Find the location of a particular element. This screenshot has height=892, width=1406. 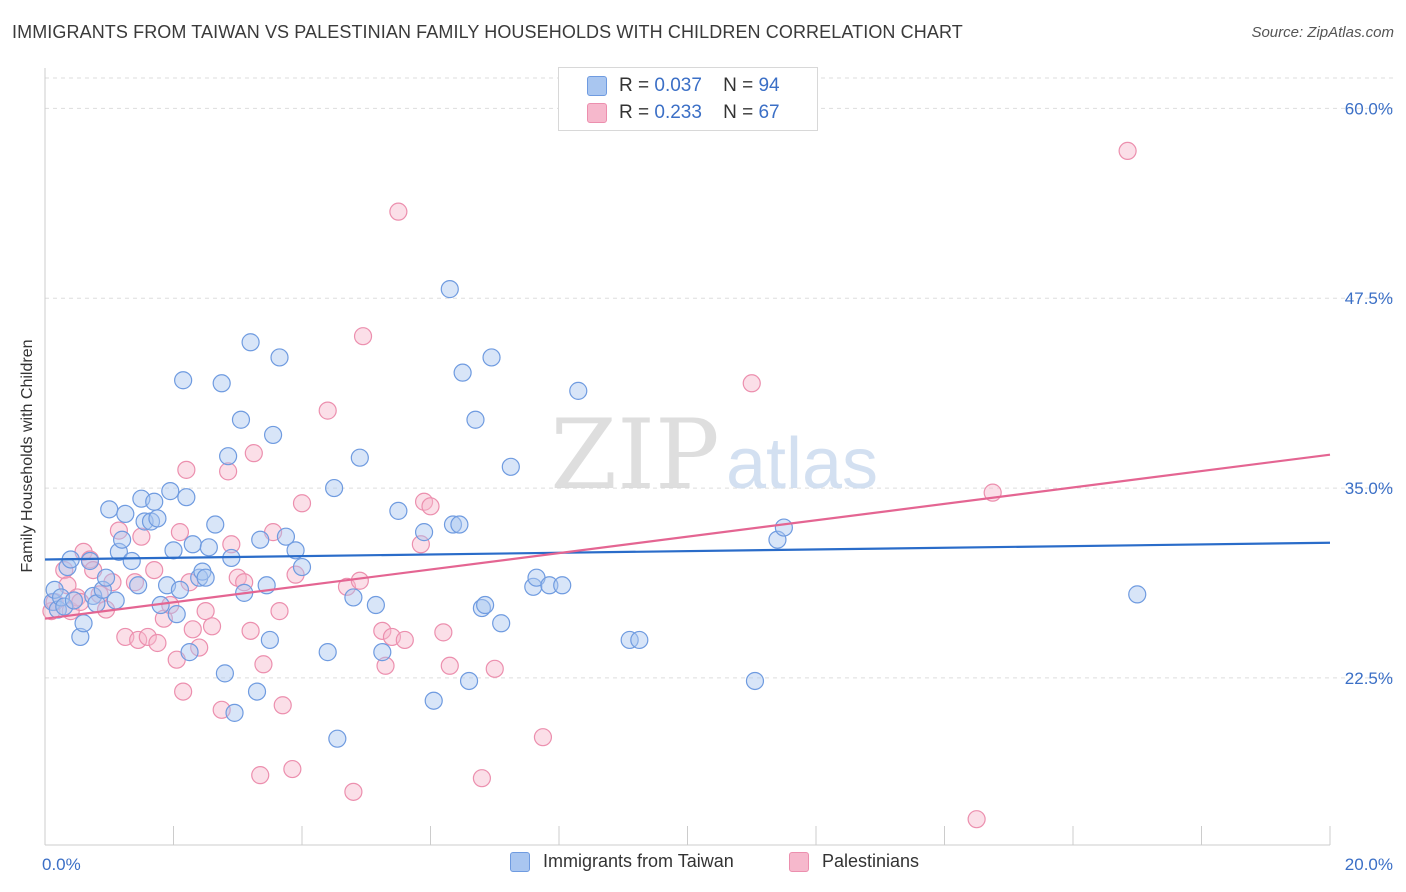

palestinians-legend-swatch is located at coordinates (799, 861).